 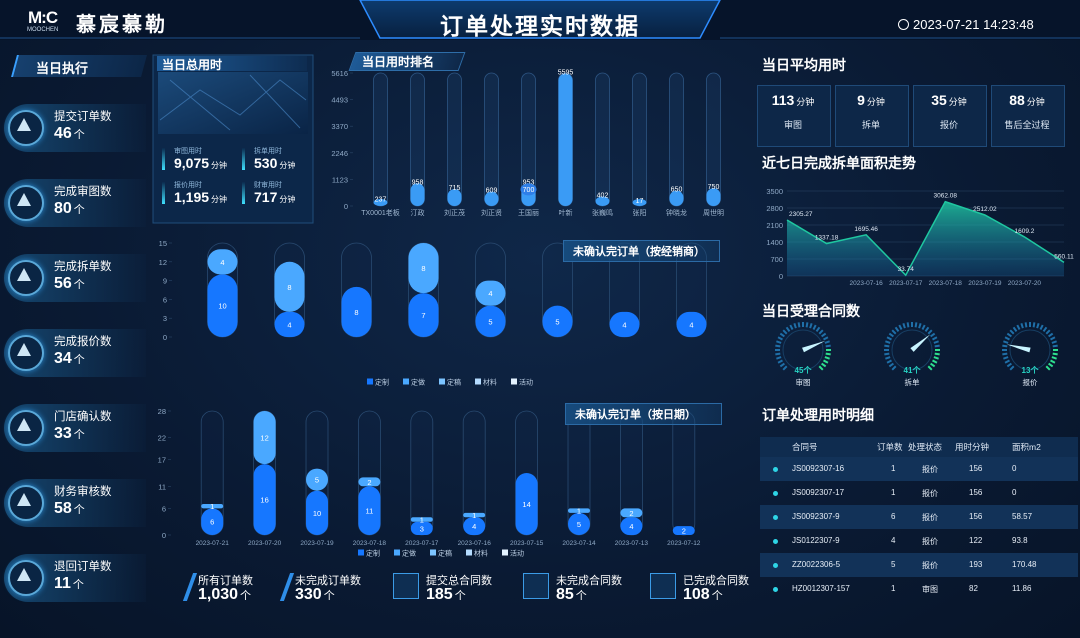 I want to click on stat-value: 46 个, so click(x=69, y=134).